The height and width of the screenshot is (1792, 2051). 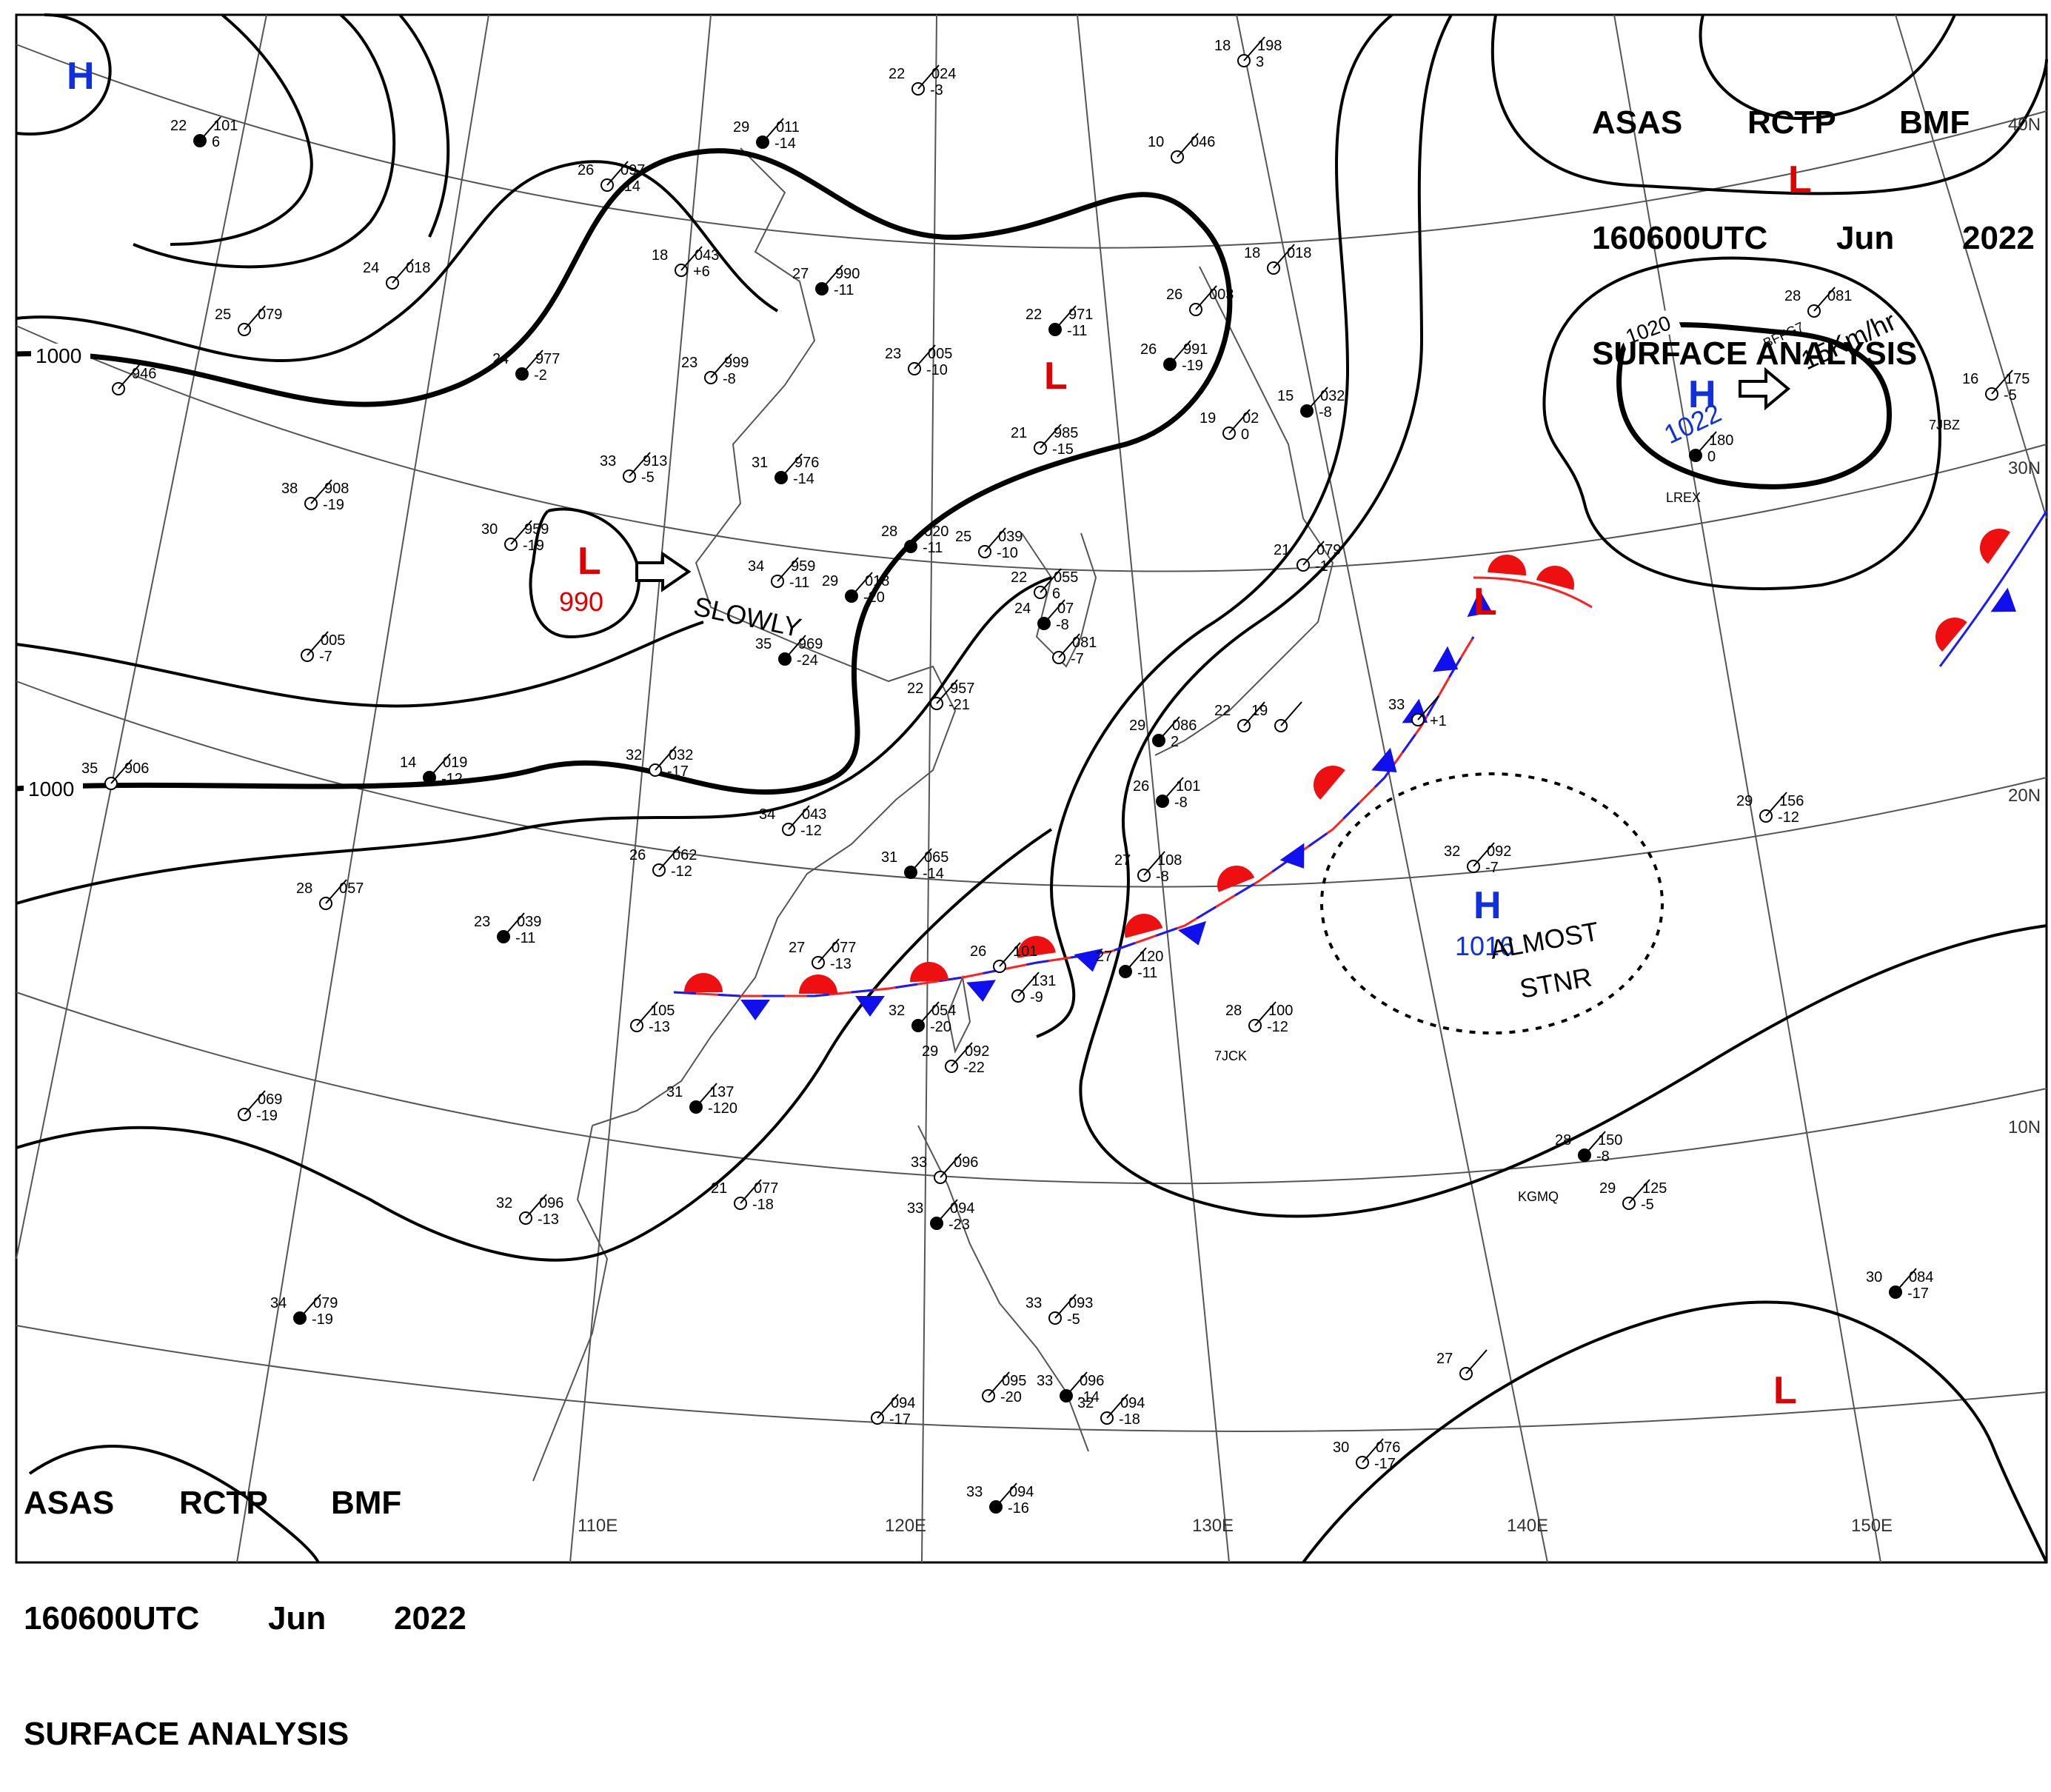 I want to click on station-temperature: 31, so click(x=760, y=463).